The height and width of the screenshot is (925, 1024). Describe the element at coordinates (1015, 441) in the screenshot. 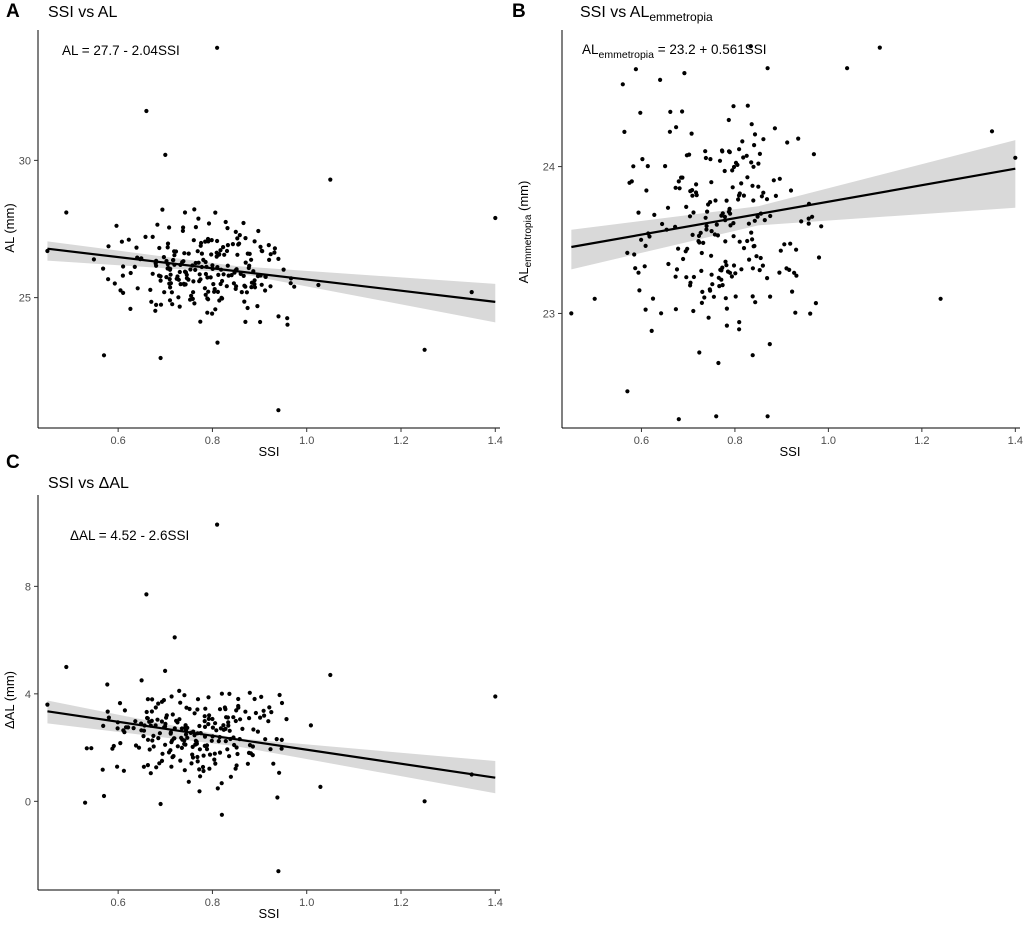

I see `panel-b-x-tick-label: 1.4` at that location.